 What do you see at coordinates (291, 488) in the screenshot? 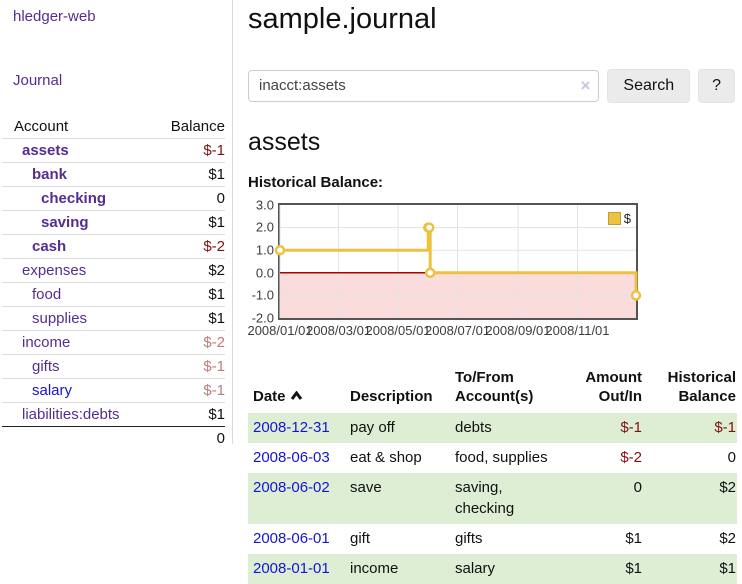
I see `transaction-date-link: 2008-06-02` at bounding box center [291, 488].